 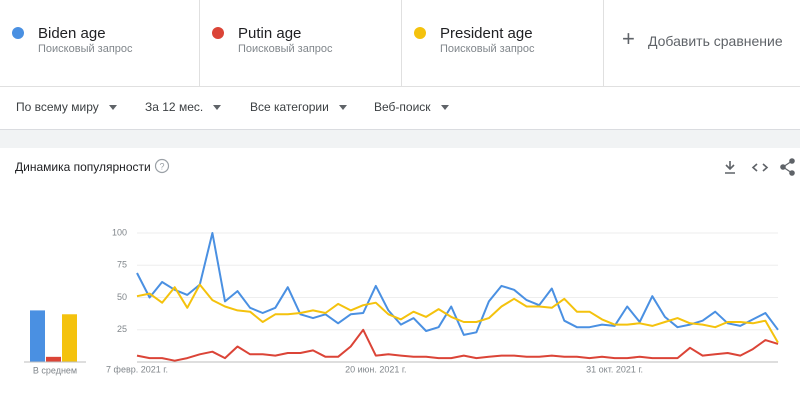 I want to click on filter-dropdown: По всему миру, so click(x=66, y=107).